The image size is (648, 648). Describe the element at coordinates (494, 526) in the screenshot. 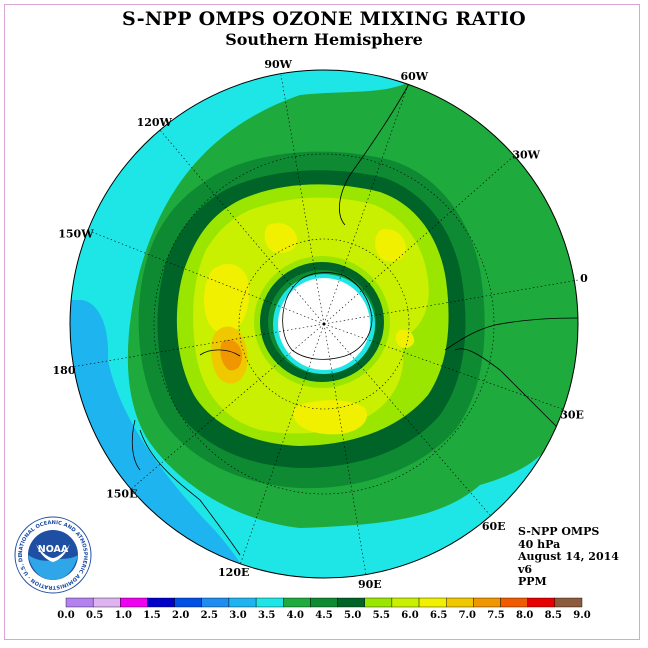

I see `lon-label-60e: 60E` at that location.